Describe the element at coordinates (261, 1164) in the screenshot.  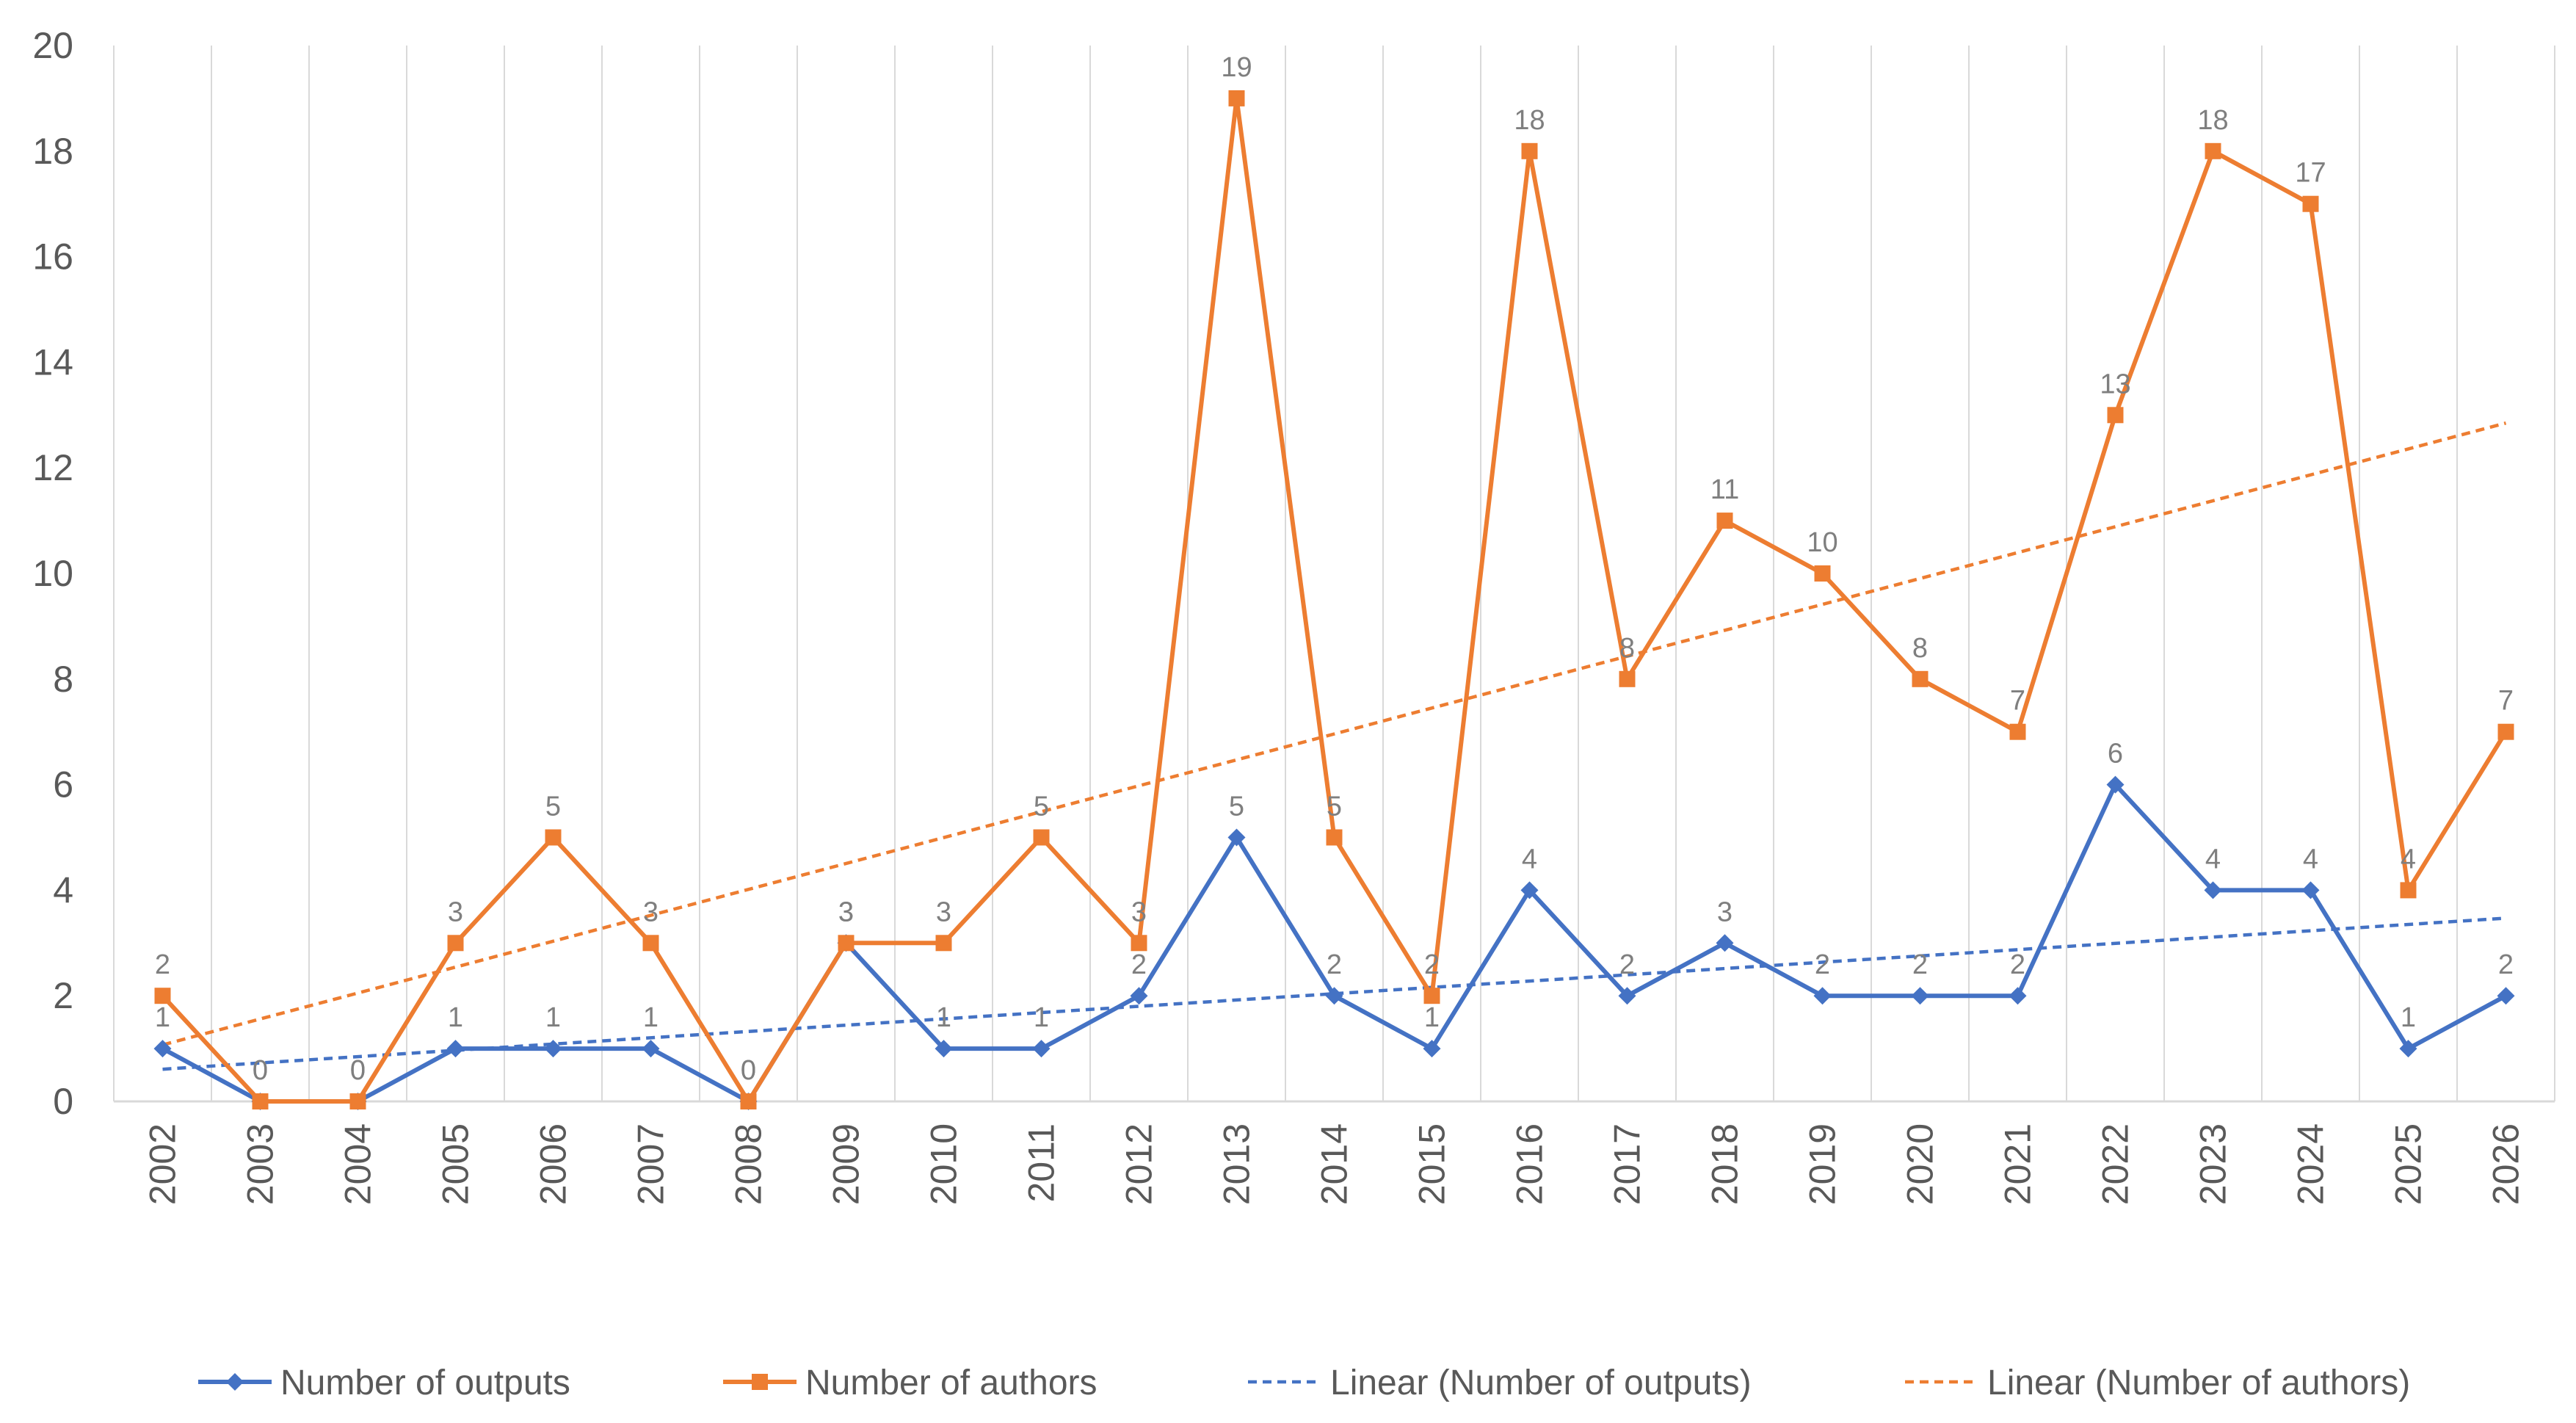
I see `x-tick-label: 2003` at that location.